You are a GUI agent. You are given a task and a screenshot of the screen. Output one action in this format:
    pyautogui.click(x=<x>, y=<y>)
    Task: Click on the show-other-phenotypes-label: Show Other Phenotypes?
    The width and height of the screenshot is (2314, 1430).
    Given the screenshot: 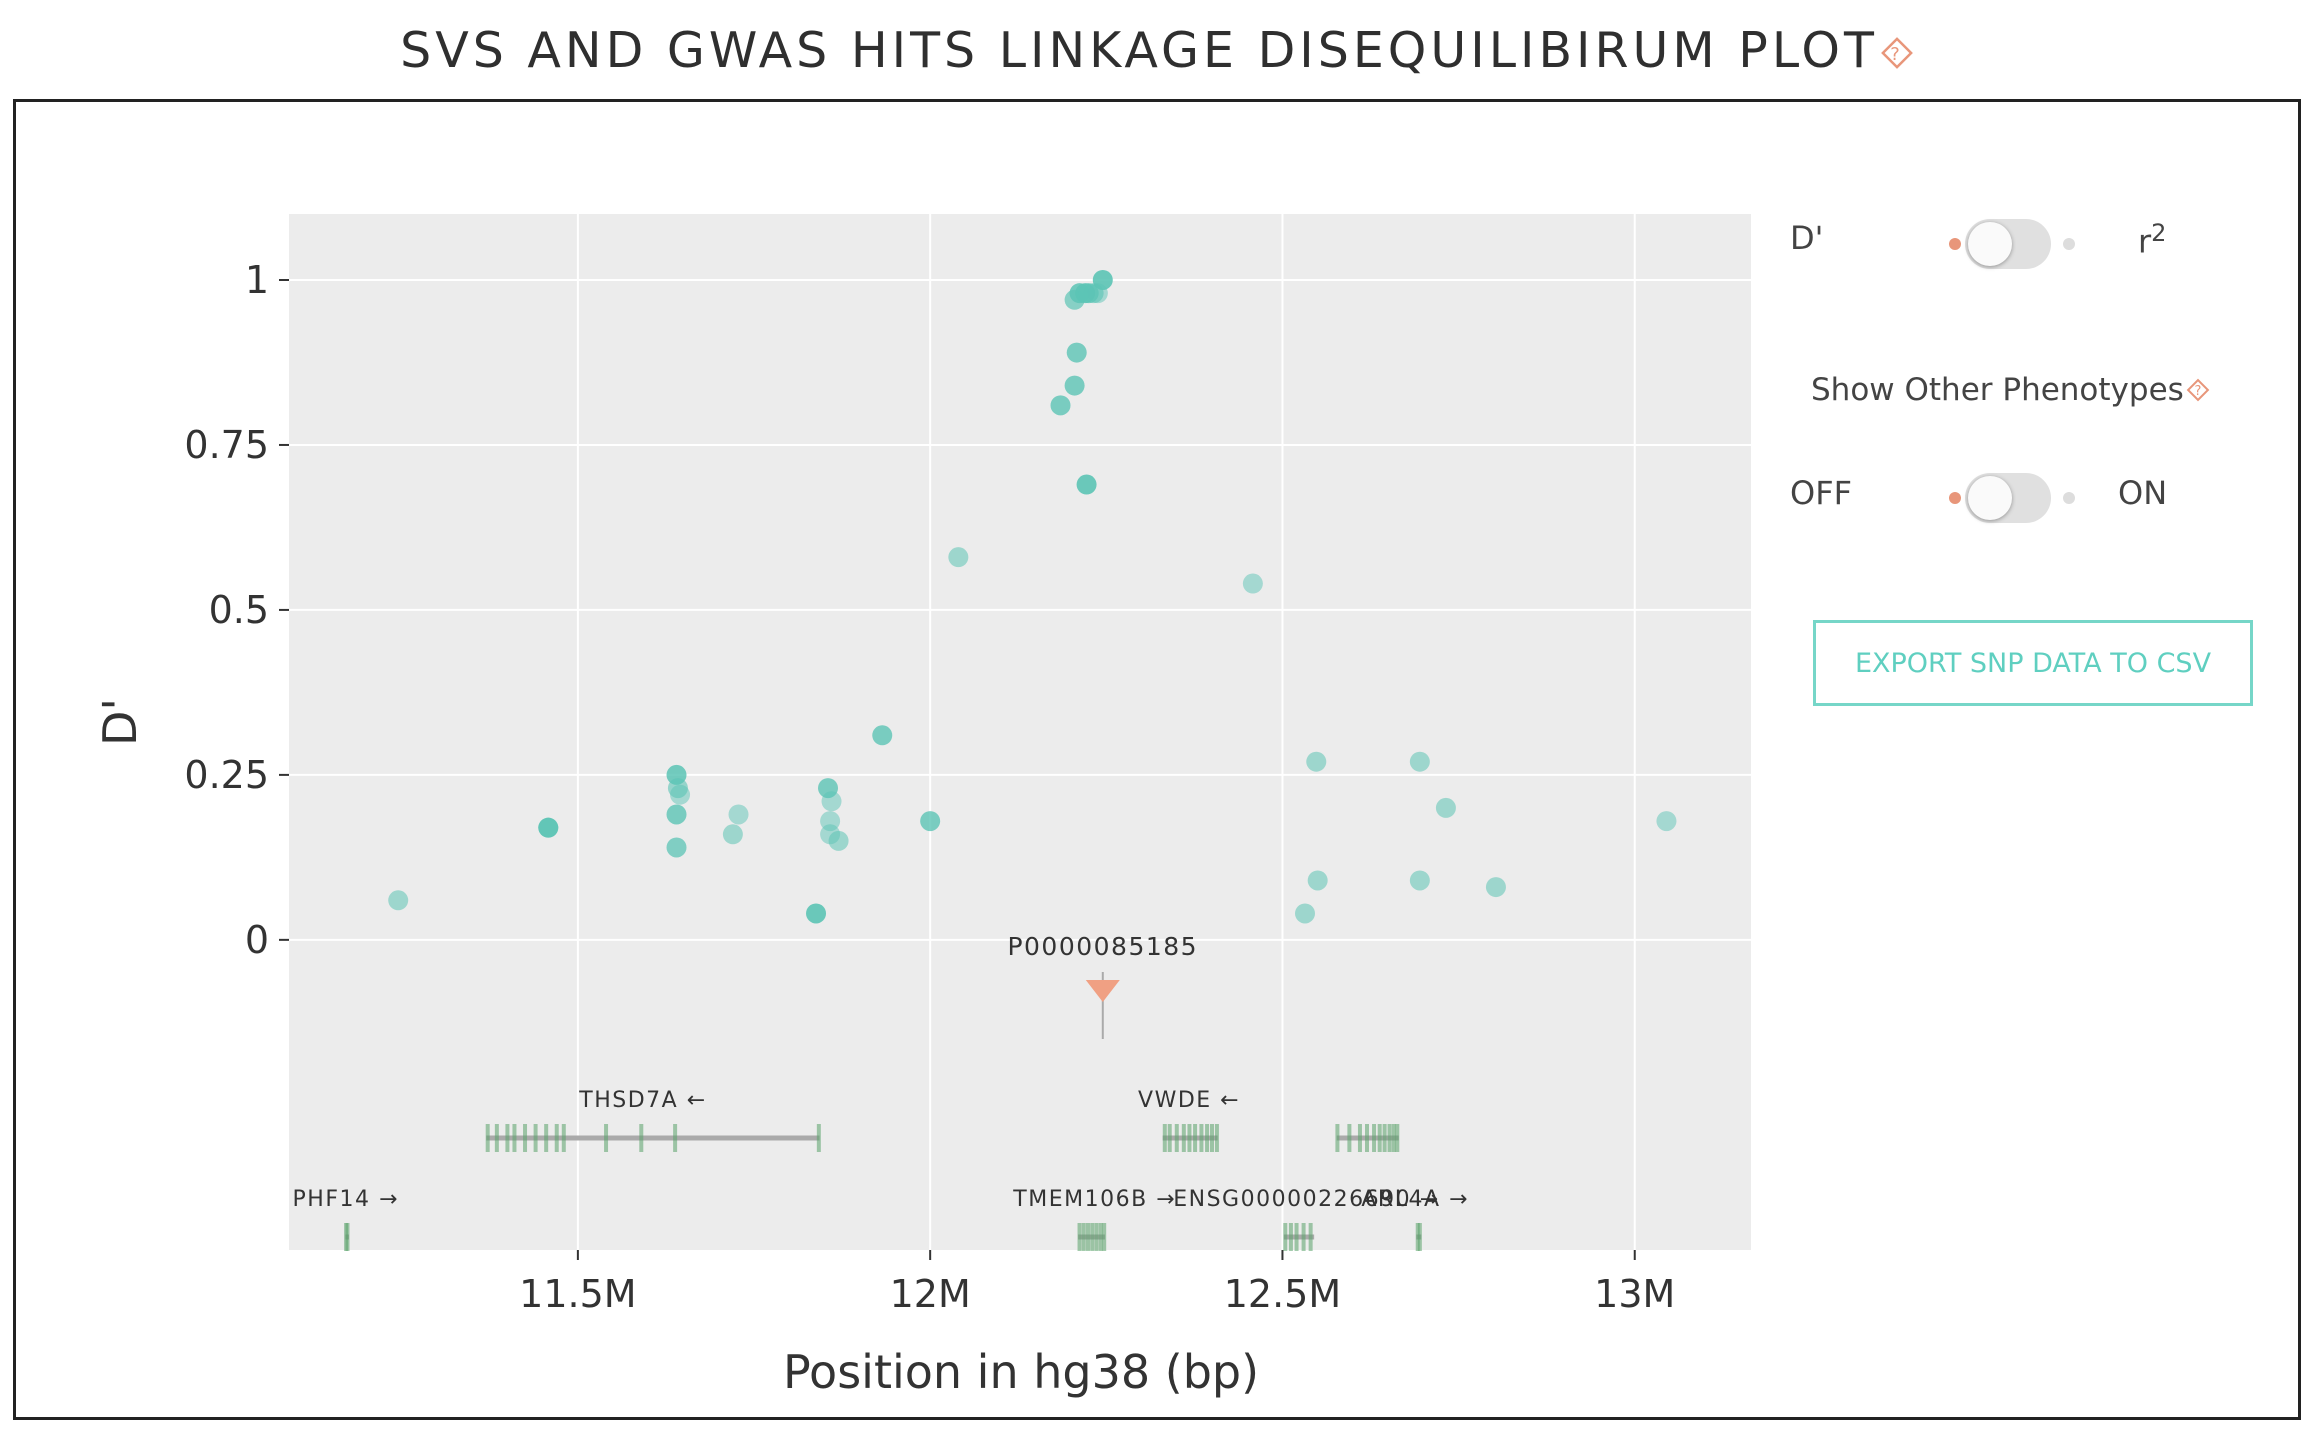 What is the action you would take?
    pyautogui.click(x=2010, y=391)
    